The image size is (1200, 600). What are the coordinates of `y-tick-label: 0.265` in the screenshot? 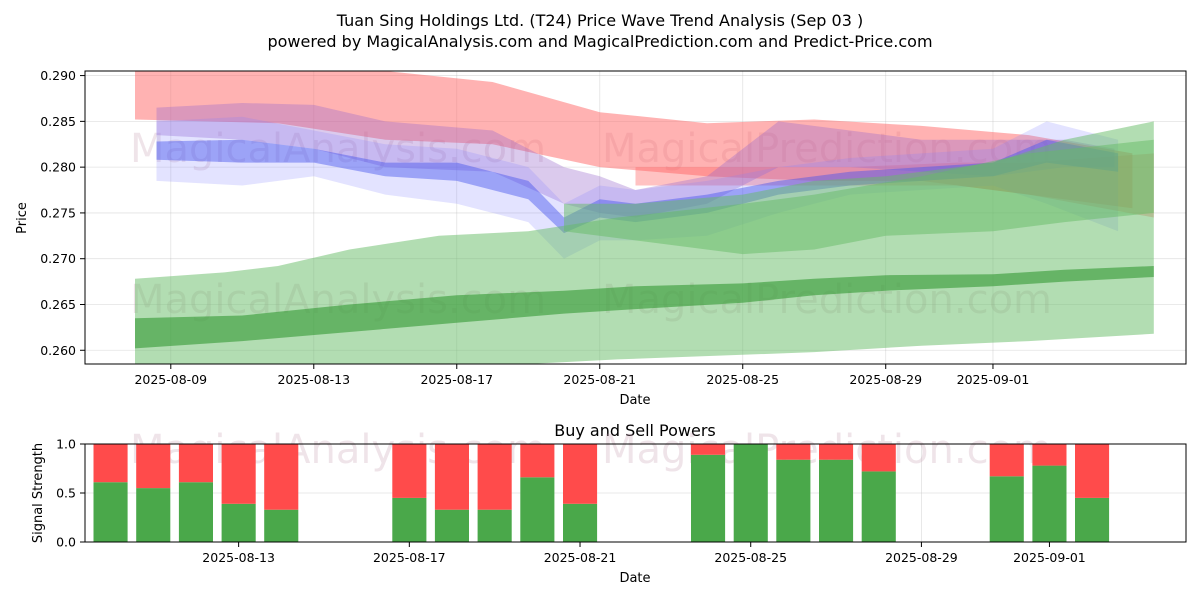 It's located at (58, 304).